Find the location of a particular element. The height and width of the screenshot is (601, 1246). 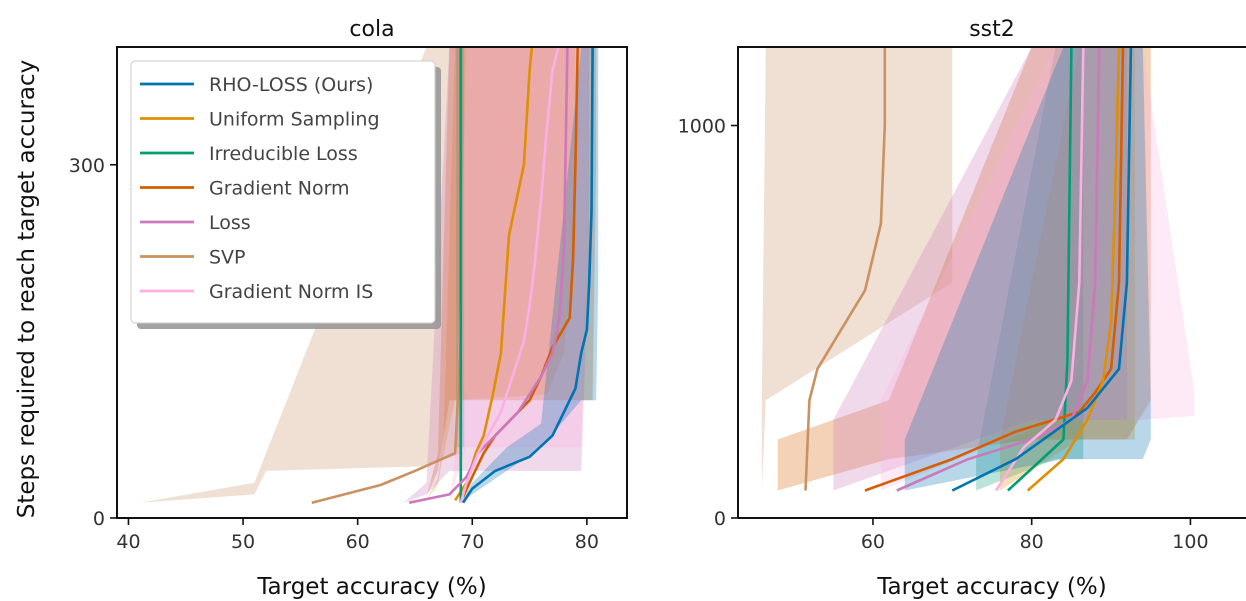

legend-label-irreducible-loss: Irreducible Loss is located at coordinates (283, 154).